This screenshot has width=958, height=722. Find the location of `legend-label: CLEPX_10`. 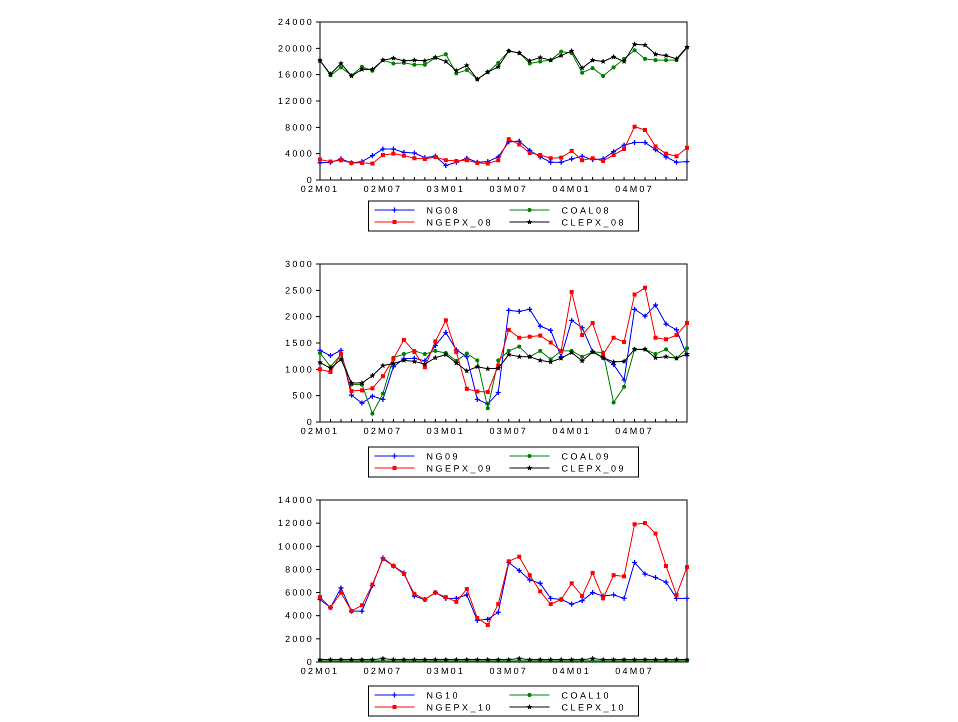

legend-label: CLEPX_10 is located at coordinates (594, 707).